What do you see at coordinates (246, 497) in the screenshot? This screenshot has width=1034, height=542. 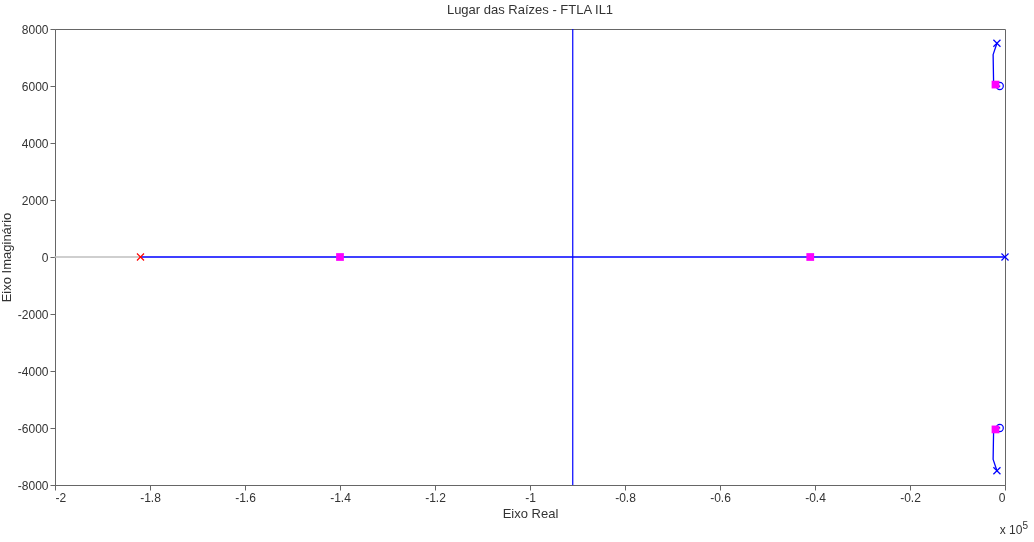 I see `x-tick-label: -1.6` at bounding box center [246, 497].